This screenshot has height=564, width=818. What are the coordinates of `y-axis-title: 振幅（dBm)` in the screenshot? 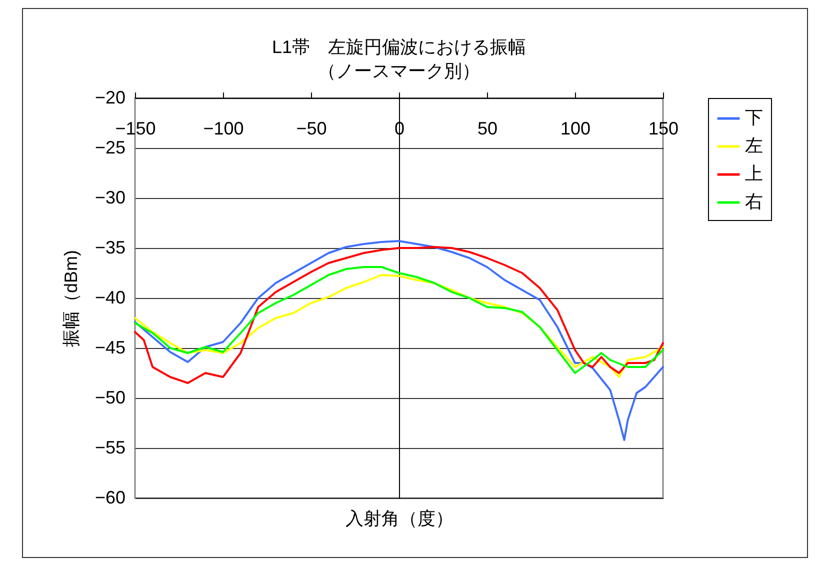 It's located at (70, 299).